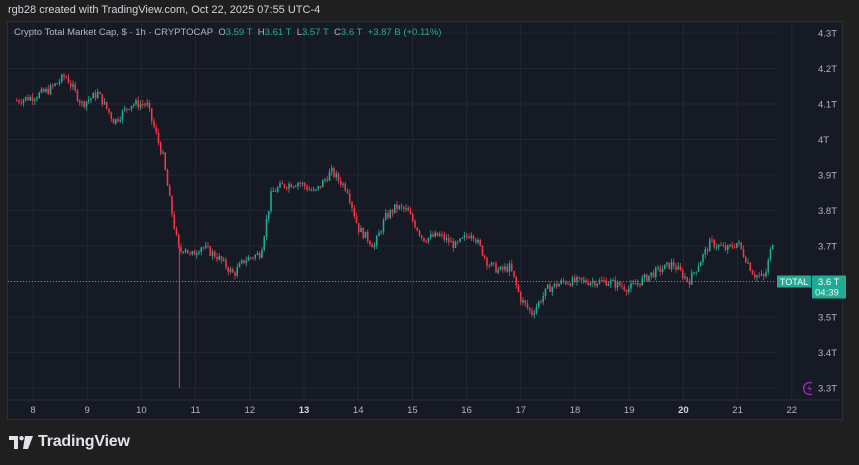  I want to click on time-axis-label: 19, so click(629, 410).